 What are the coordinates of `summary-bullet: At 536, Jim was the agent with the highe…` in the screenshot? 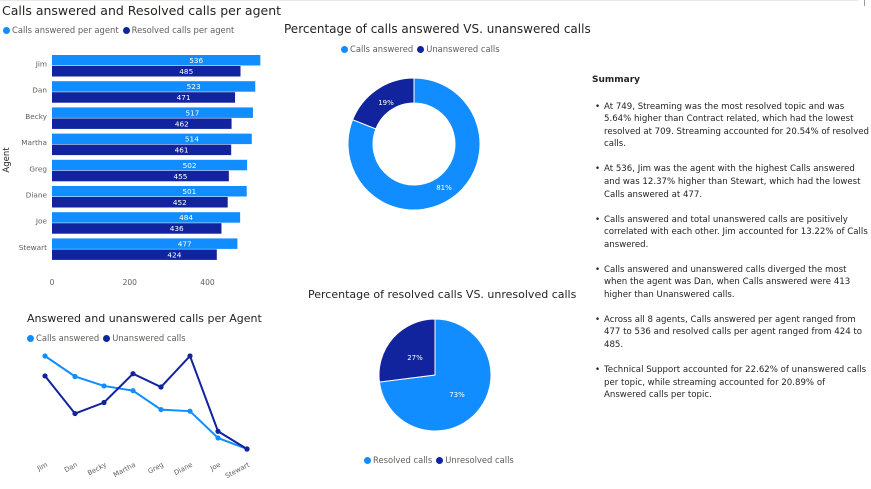 It's located at (731, 182).